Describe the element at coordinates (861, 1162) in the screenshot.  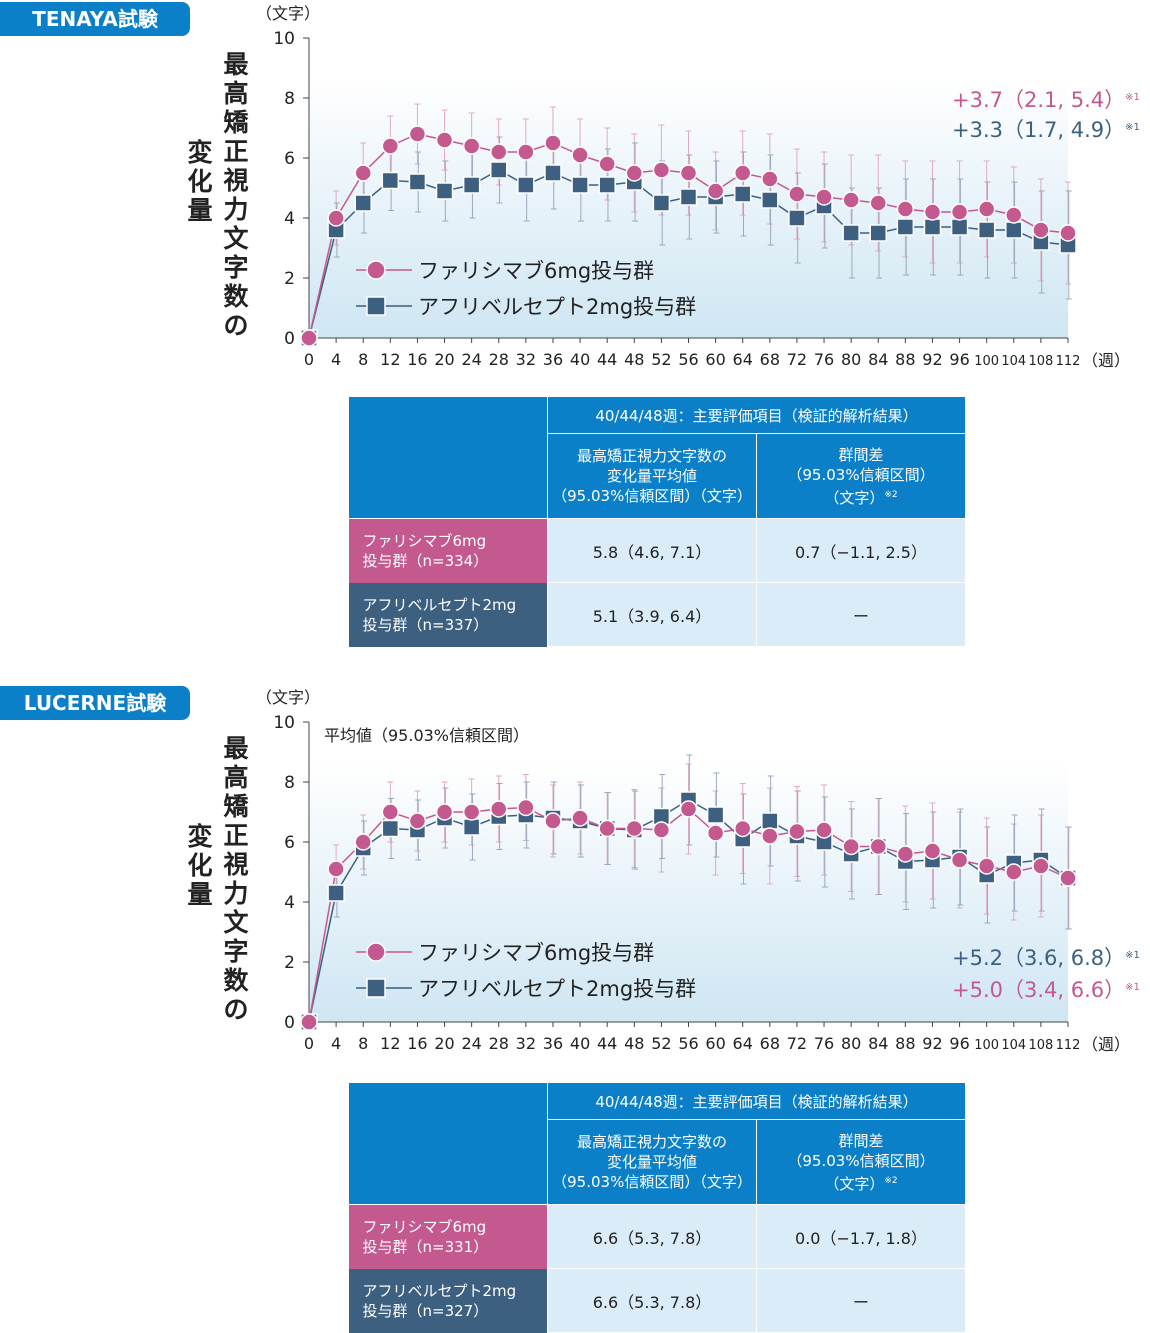
I see `table-header-col2: 群間差 （95.03%信頼区間） （文字）※2` at that location.